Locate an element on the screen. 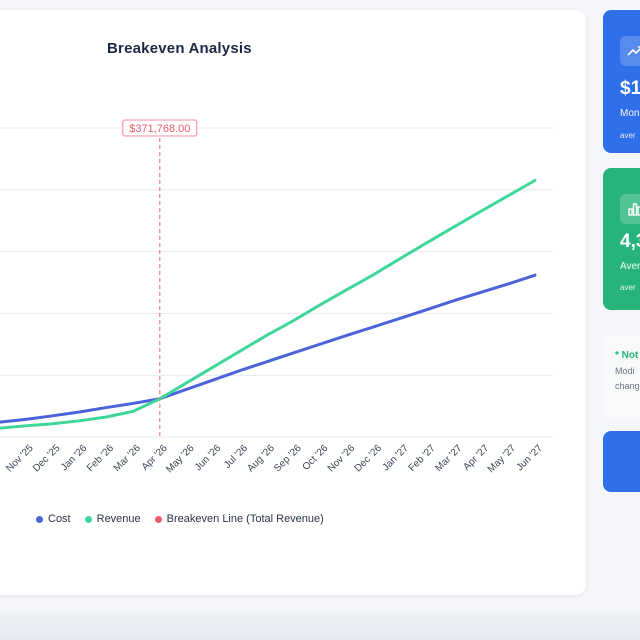  legend-breakeven: Breakeven Line (Total Revenue) is located at coordinates (239, 519).